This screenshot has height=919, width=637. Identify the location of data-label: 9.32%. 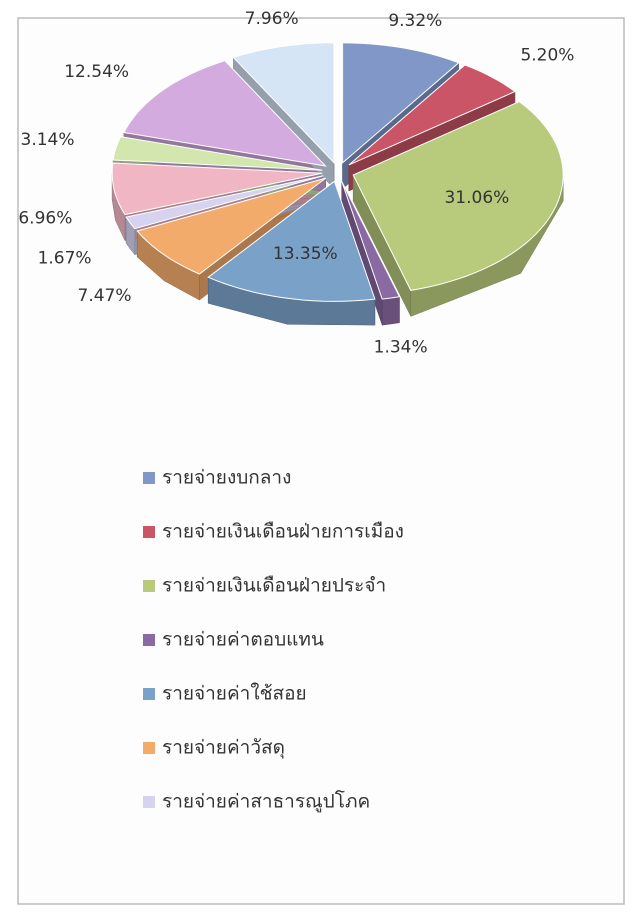
(415, 21).